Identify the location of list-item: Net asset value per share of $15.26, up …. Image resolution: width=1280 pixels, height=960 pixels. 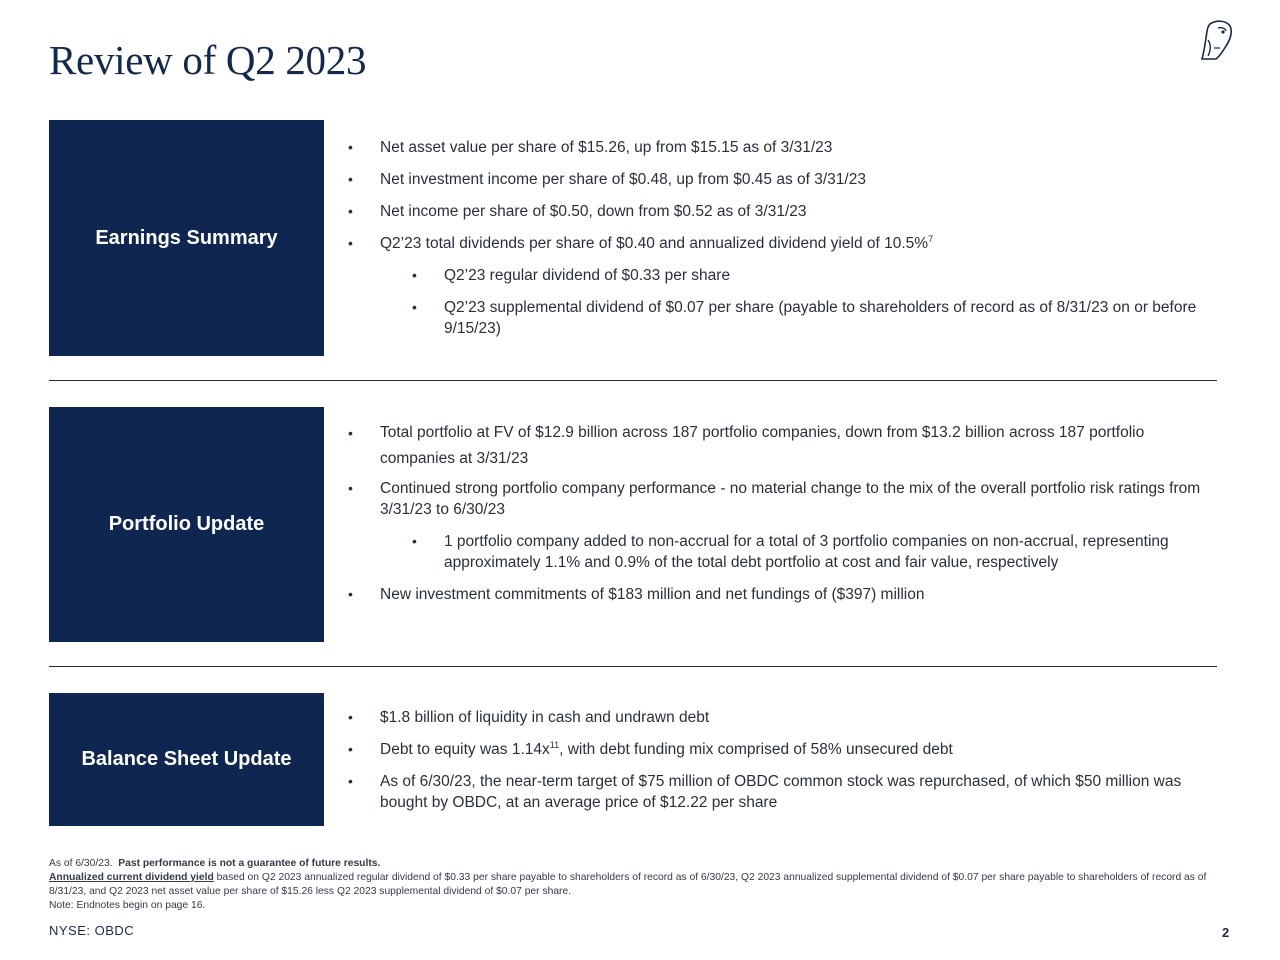
(780, 147).